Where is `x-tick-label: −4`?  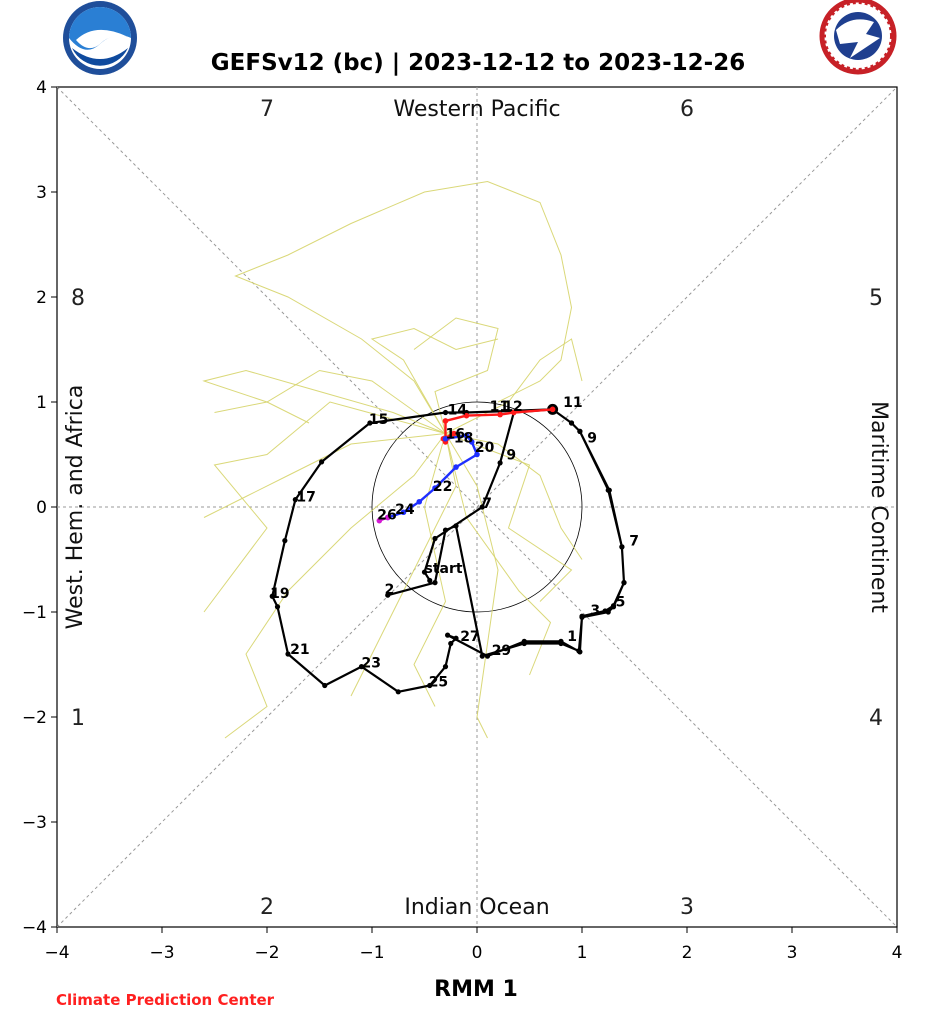 x-tick-label: −4 is located at coordinates (56, 953).